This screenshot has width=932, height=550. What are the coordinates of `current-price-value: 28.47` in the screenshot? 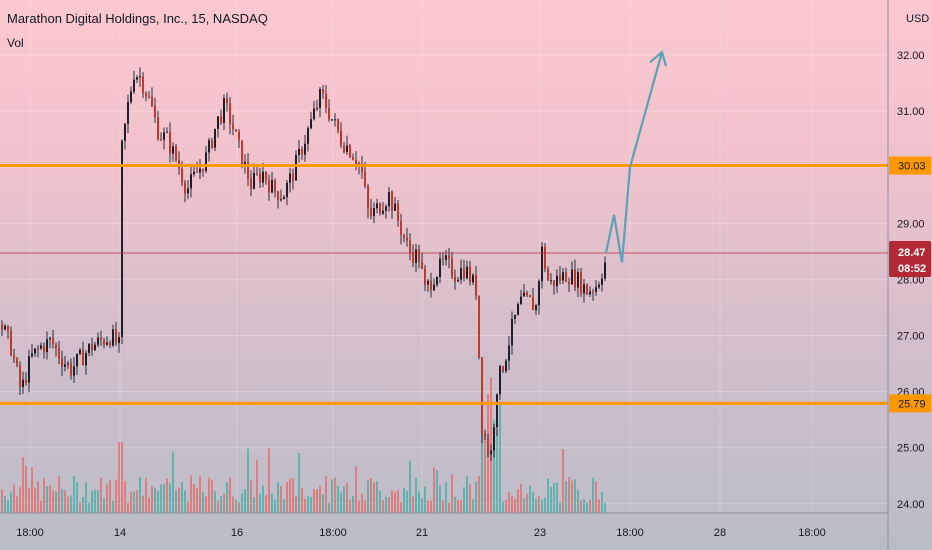 It's located at (912, 253).